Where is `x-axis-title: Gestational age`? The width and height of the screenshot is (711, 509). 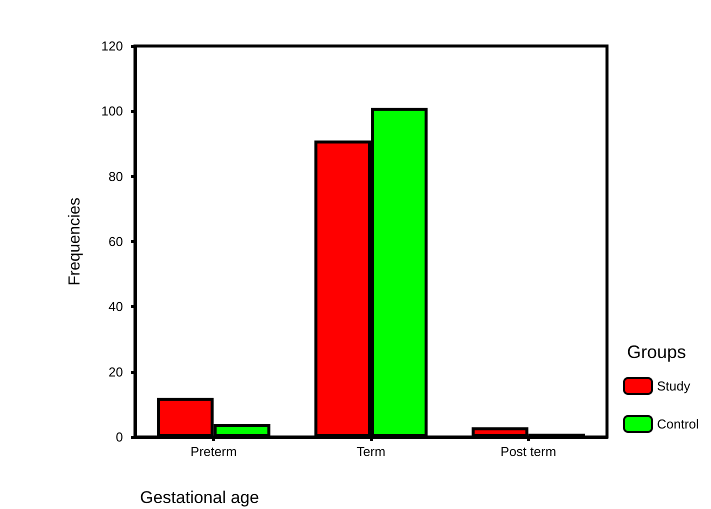
x-axis-title: Gestational age is located at coordinates (200, 497).